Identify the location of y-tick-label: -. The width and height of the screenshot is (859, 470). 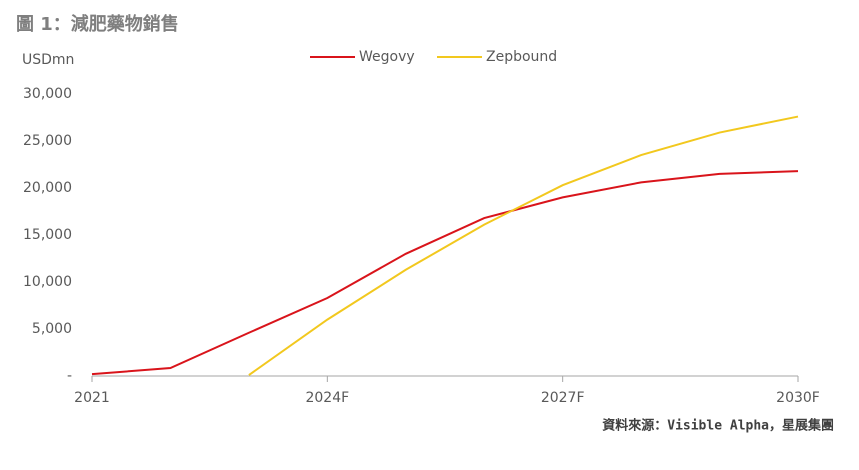
(69, 376).